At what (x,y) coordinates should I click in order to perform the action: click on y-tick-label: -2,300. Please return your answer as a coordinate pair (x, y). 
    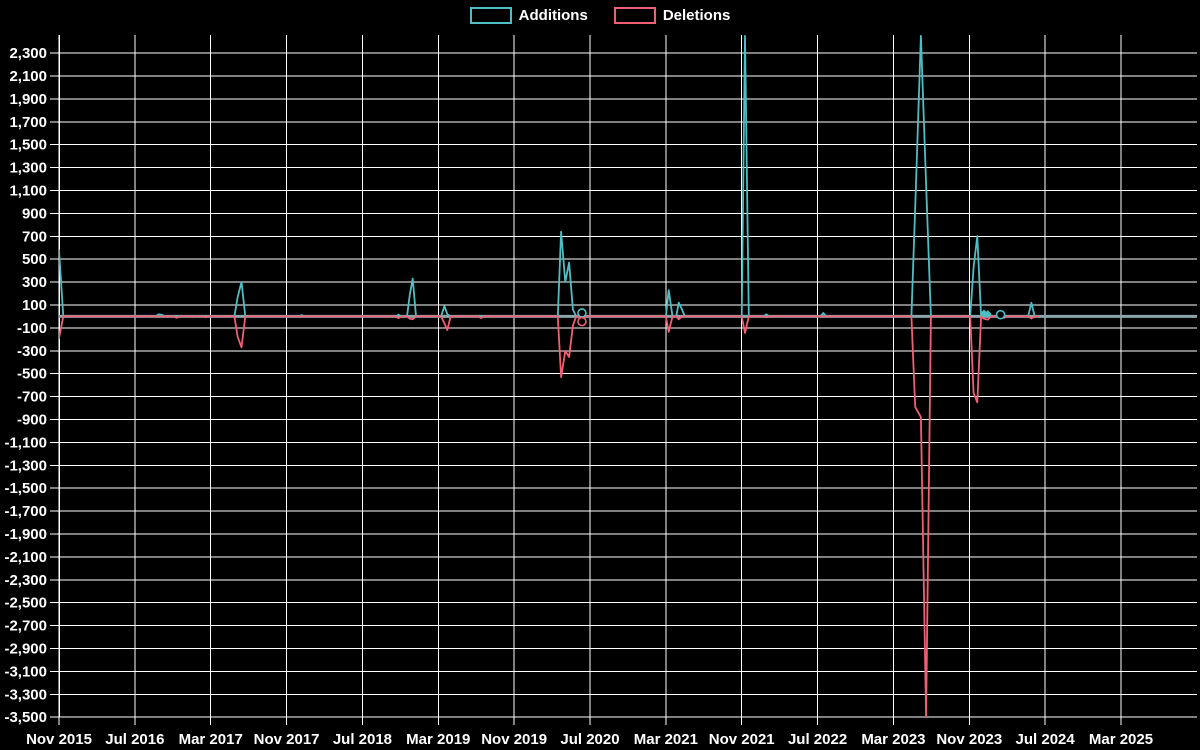
    Looking at the image, I should click on (25, 580).